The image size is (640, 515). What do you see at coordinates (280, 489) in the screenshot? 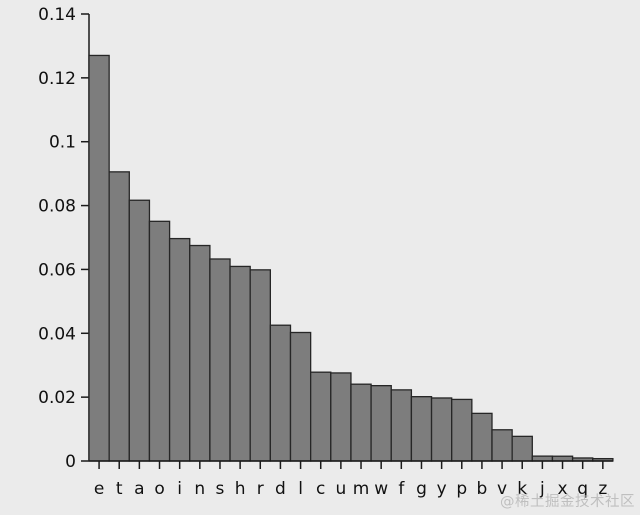
I see `x-tick-label-d: d` at bounding box center [280, 489].